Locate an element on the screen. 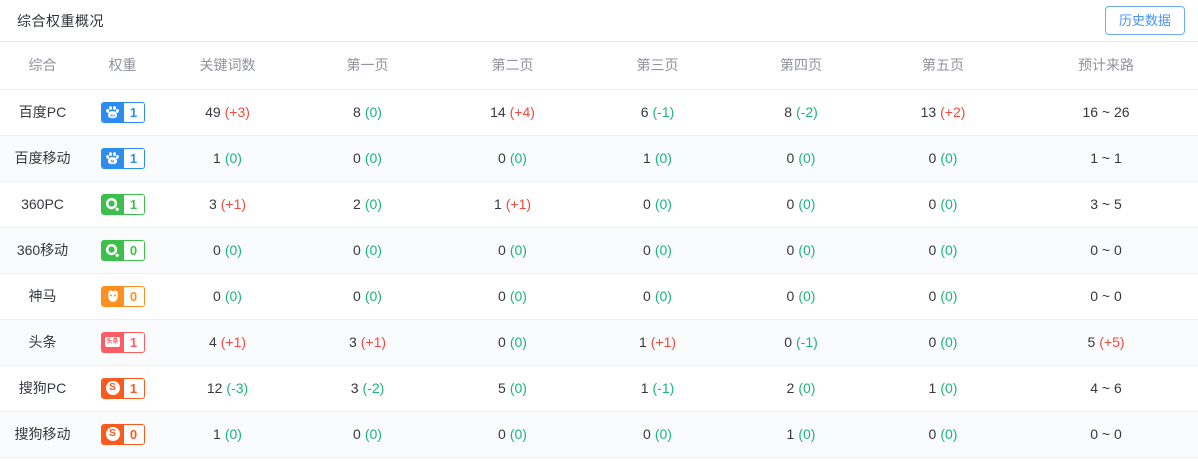 The image size is (1198, 461). cell-page5: 13 (+2) is located at coordinates (943, 112).